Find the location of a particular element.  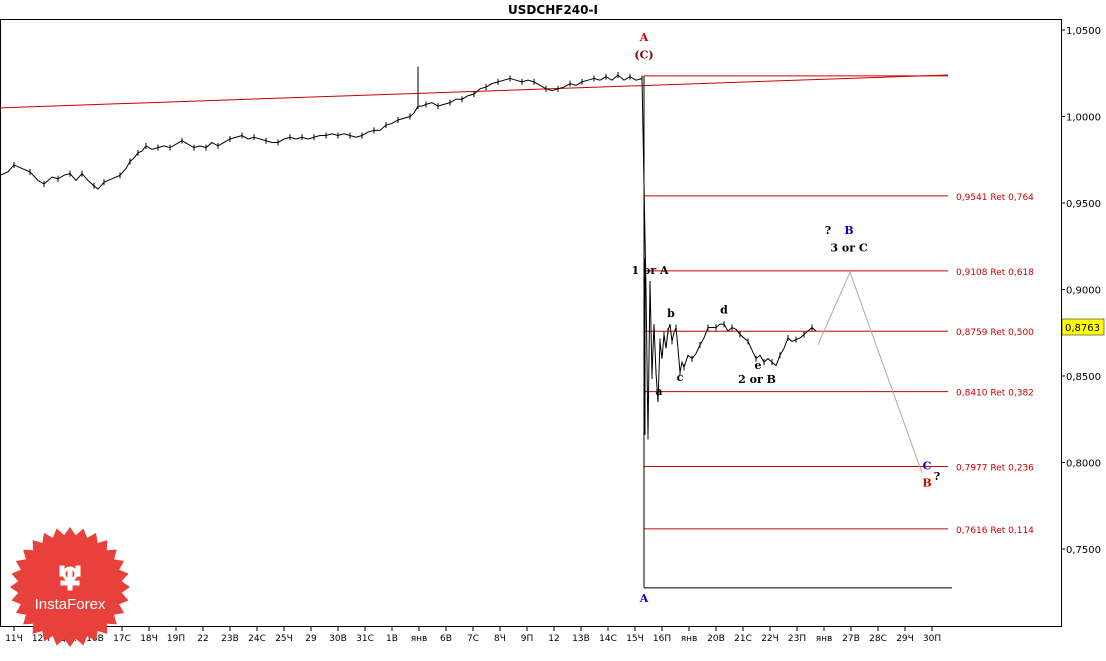

x-tick-label: 24С is located at coordinates (257, 639).